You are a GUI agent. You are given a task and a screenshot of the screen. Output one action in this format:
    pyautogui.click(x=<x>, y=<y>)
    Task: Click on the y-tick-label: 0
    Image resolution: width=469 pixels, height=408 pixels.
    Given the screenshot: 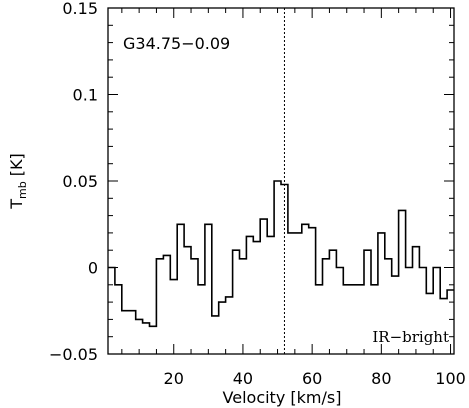 What is the action you would take?
    pyautogui.click(x=93, y=268)
    